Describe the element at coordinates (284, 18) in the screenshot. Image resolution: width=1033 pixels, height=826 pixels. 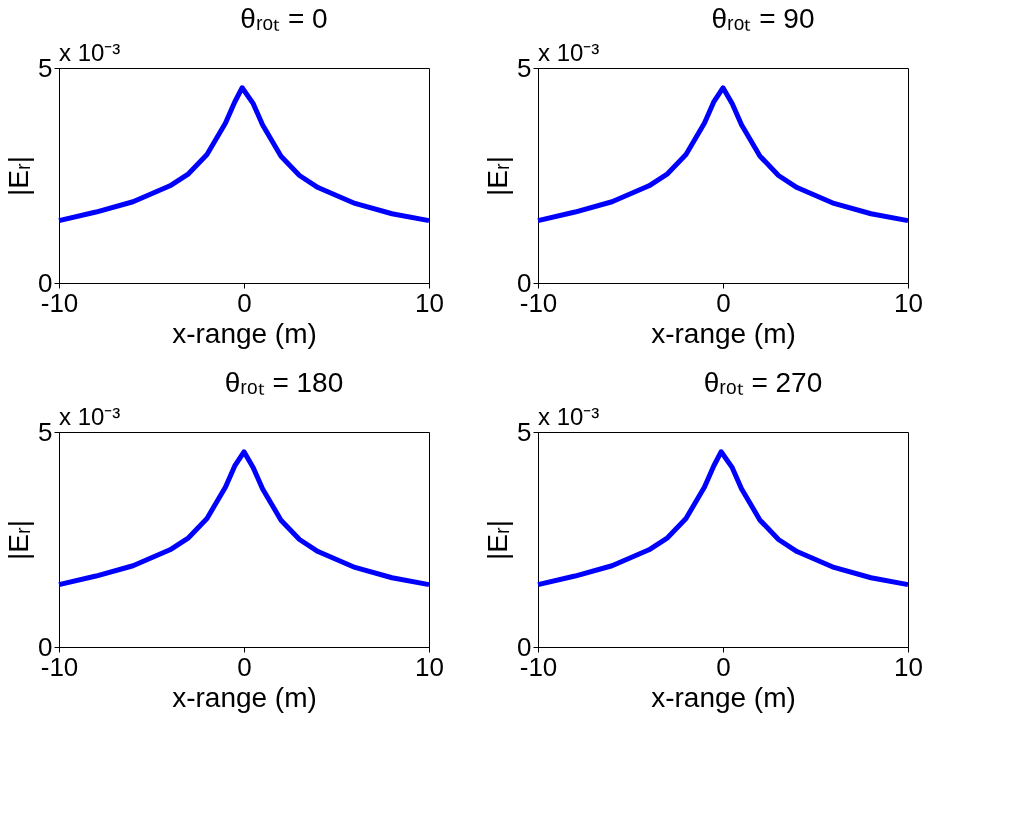
I see `chart-title: θᵣₒₜ = 0` at that location.